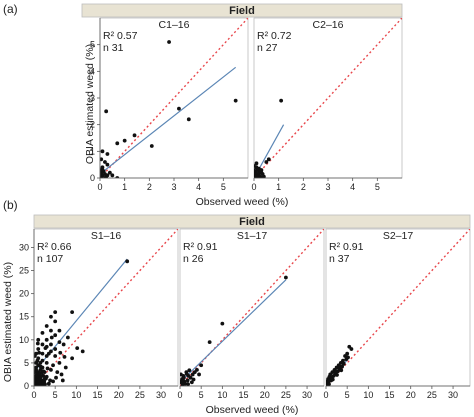 The width and height of the screenshot is (474, 417). Describe the element at coordinates (274, 36) in the screenshot. I see `chart-a-panel-2-r2-label: R² 0.72` at that location.